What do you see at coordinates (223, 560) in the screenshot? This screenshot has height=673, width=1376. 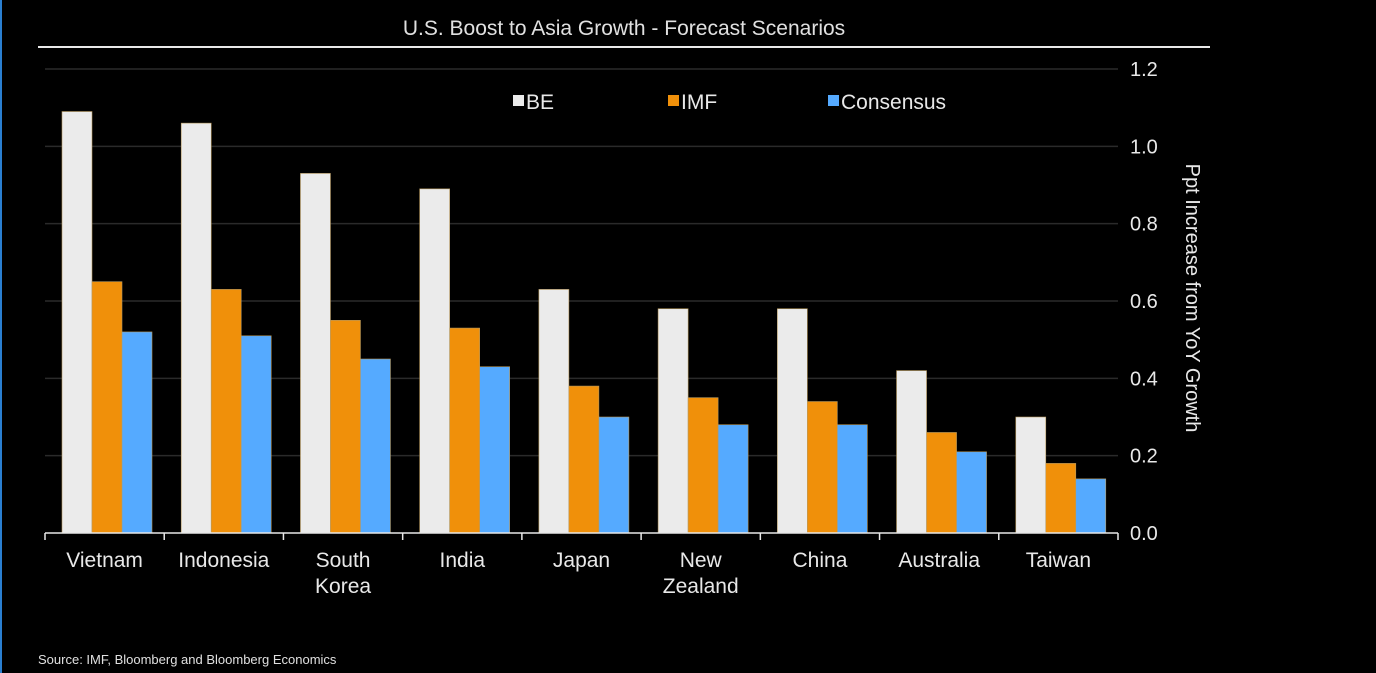 I see `x-category-label: Indonesia` at bounding box center [223, 560].